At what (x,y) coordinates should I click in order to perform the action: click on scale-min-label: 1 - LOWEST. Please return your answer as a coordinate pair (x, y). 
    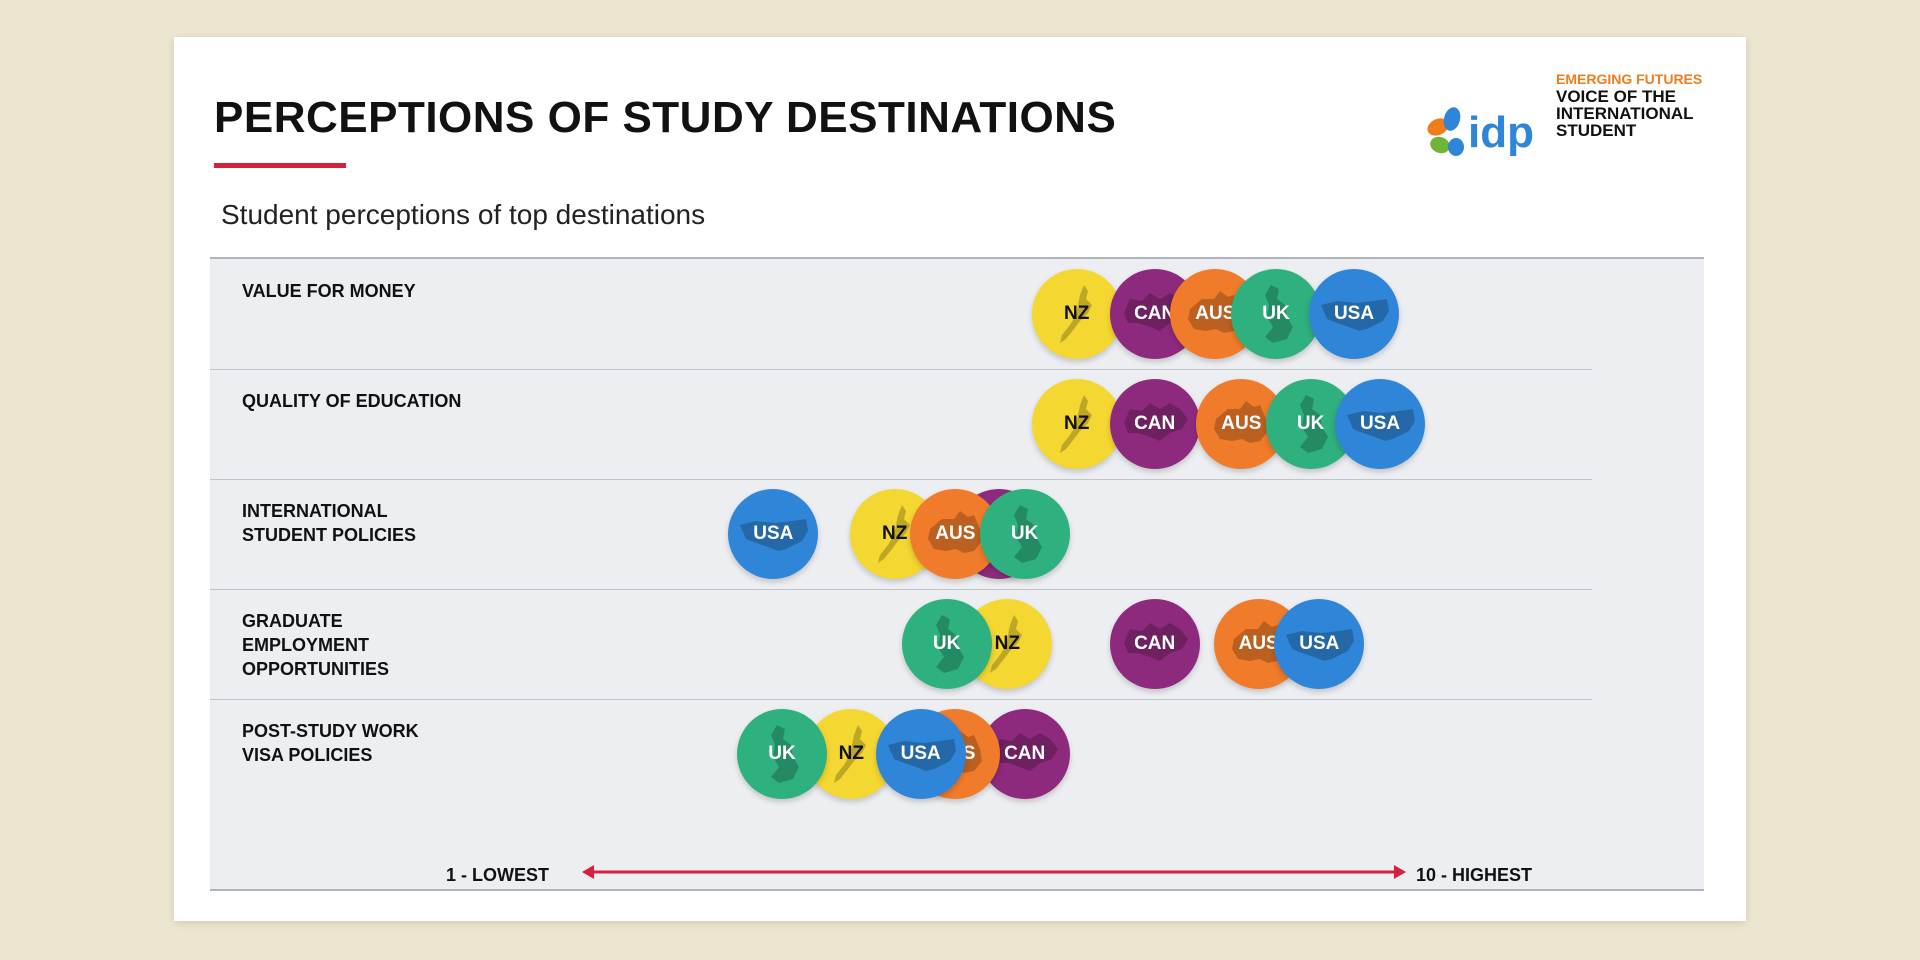
    Looking at the image, I should click on (497, 875).